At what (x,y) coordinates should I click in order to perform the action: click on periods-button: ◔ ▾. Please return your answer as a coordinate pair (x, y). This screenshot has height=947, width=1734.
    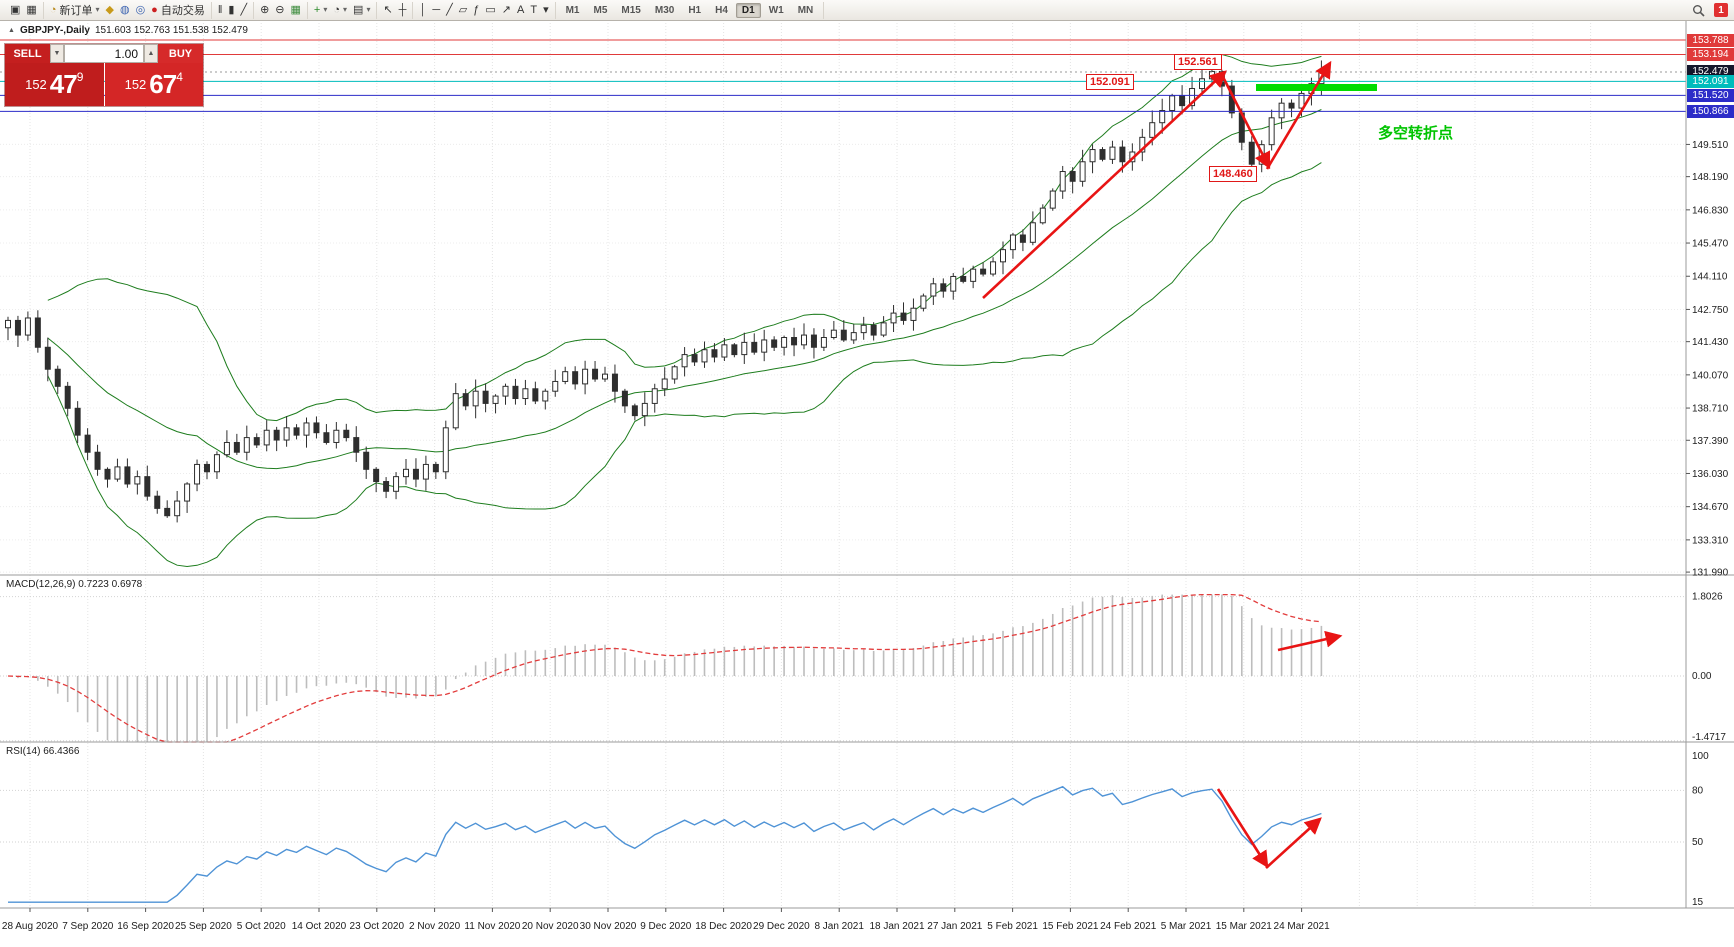
    Looking at the image, I should click on (340, 10).